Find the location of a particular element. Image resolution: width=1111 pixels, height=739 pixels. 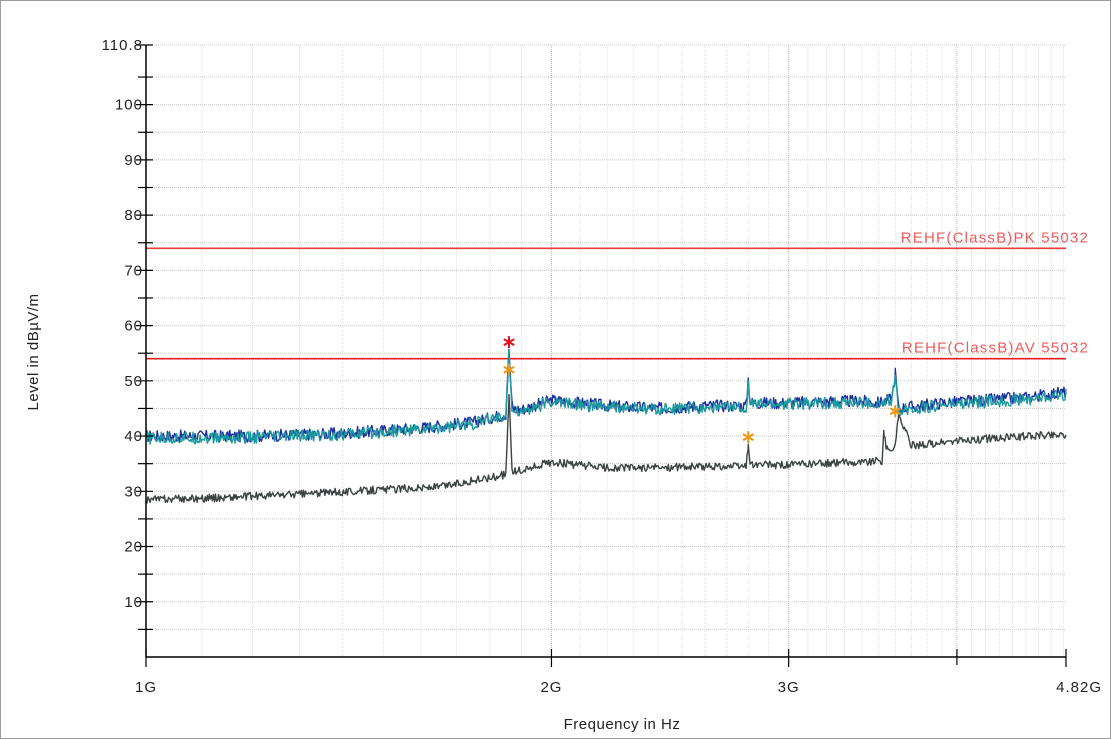

x-tick-label: 1G is located at coordinates (146, 687).